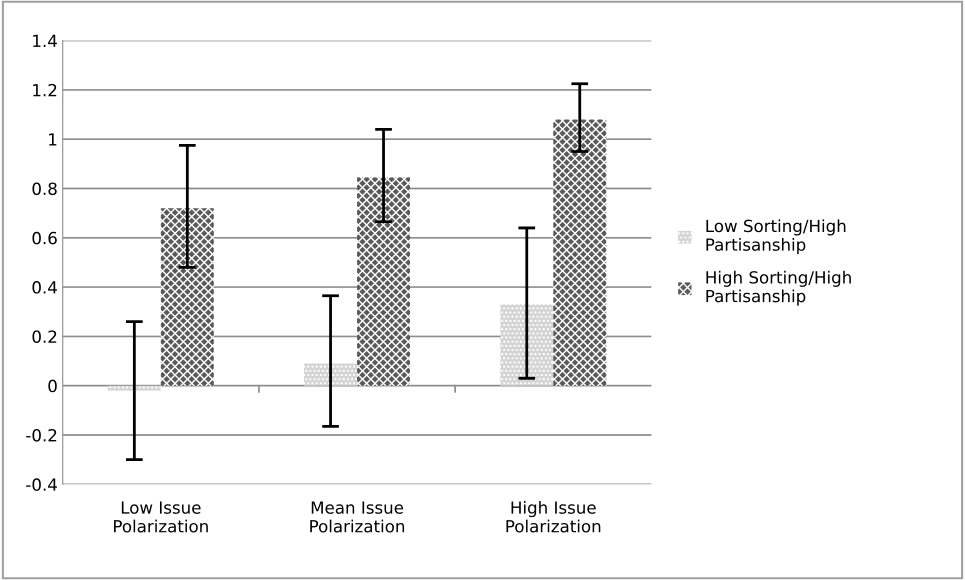 Image resolution: width=965 pixels, height=580 pixels. I want to click on legend-label: Low Sorting/High Partisanship, so click(776, 236).